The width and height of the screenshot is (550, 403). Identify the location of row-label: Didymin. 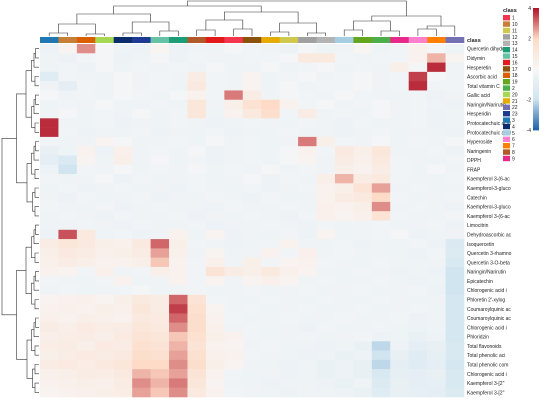
(476, 59).